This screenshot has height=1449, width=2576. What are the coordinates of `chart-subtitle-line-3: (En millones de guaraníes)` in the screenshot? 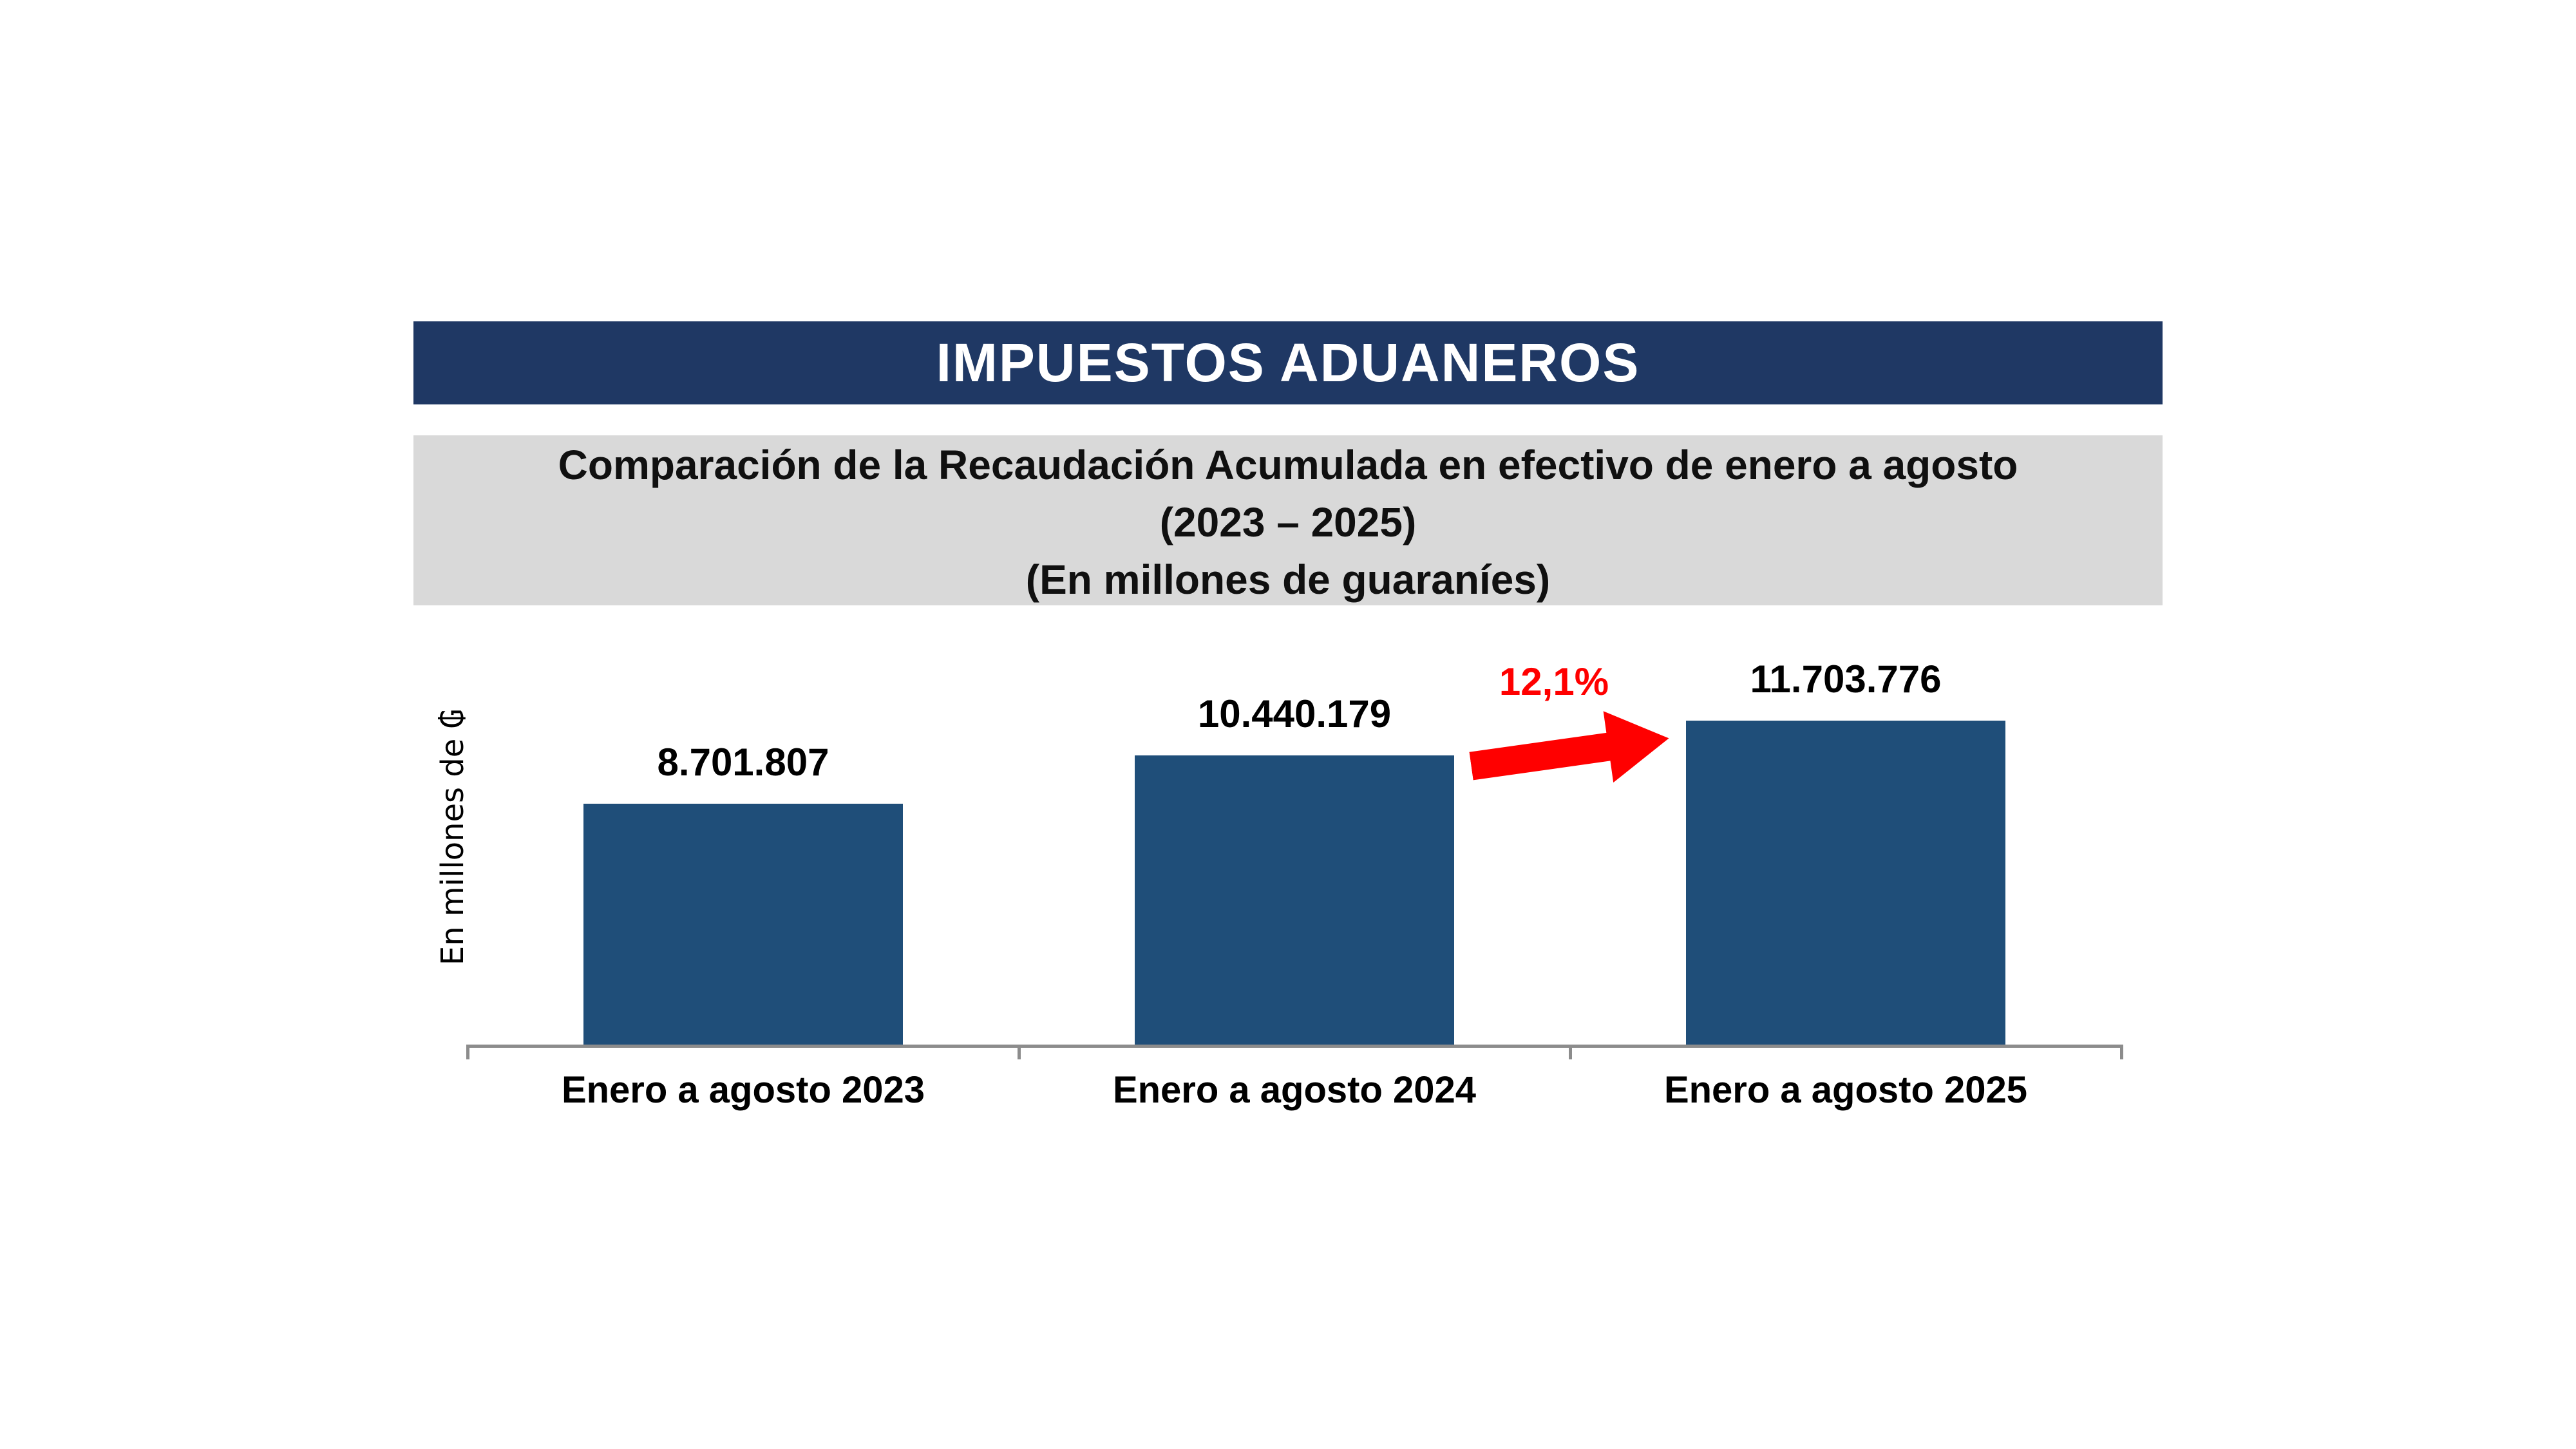 It's located at (1288, 579).